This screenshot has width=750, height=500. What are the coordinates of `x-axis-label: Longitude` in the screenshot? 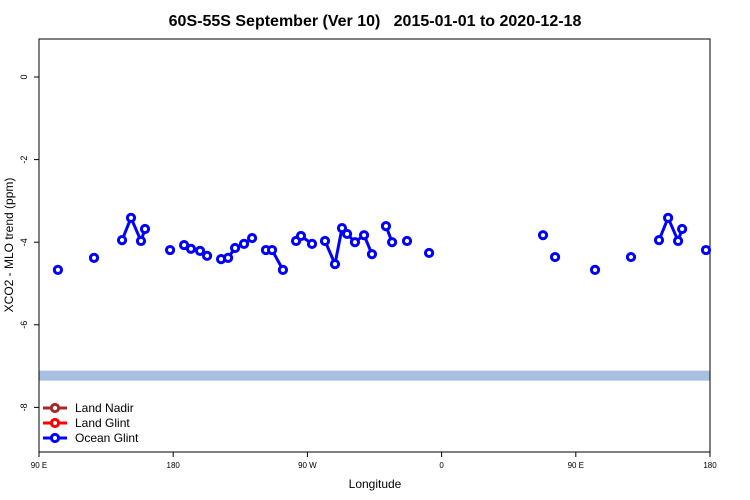 It's located at (375, 484).